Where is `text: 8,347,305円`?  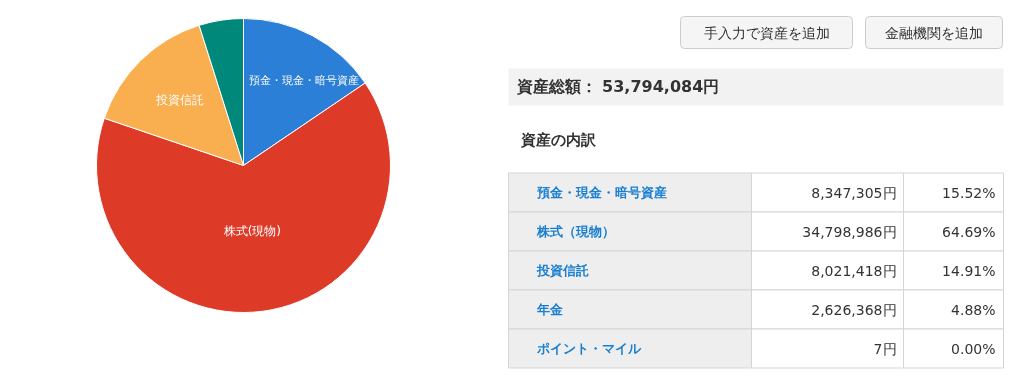
text: 8,347,305円 is located at coordinates (854, 192).